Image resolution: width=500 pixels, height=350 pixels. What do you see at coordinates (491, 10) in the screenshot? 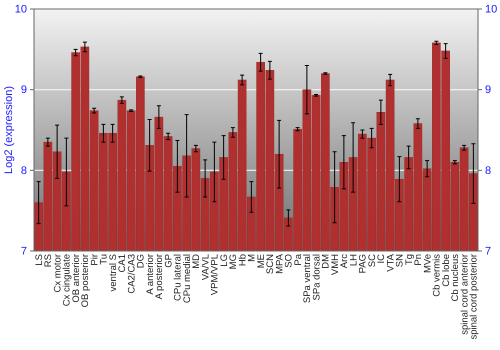
I see `y2-tick-label: 10` at bounding box center [491, 10].